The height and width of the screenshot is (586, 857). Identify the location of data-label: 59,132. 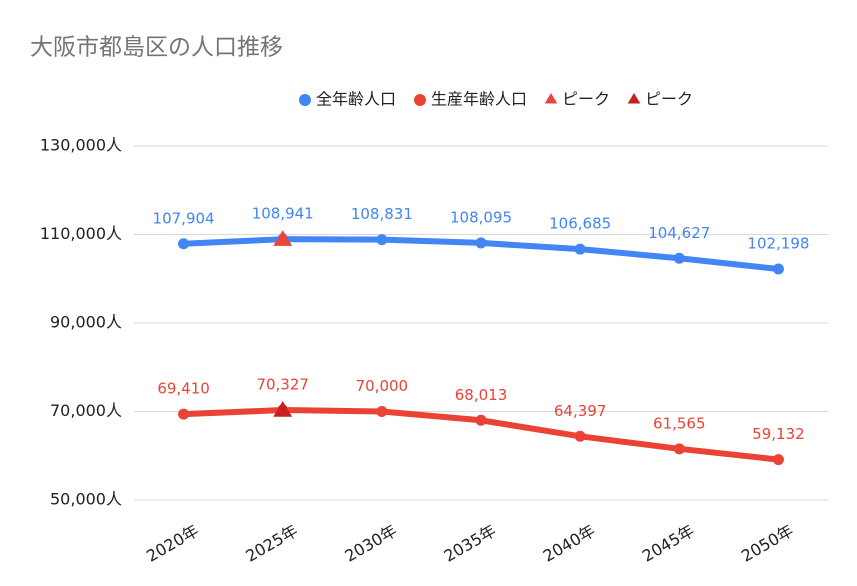
(778, 434).